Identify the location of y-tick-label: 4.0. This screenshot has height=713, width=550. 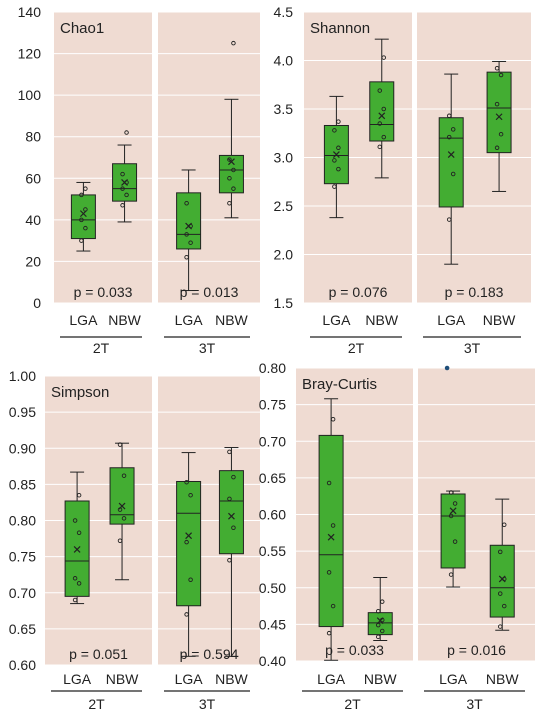
(284, 61).